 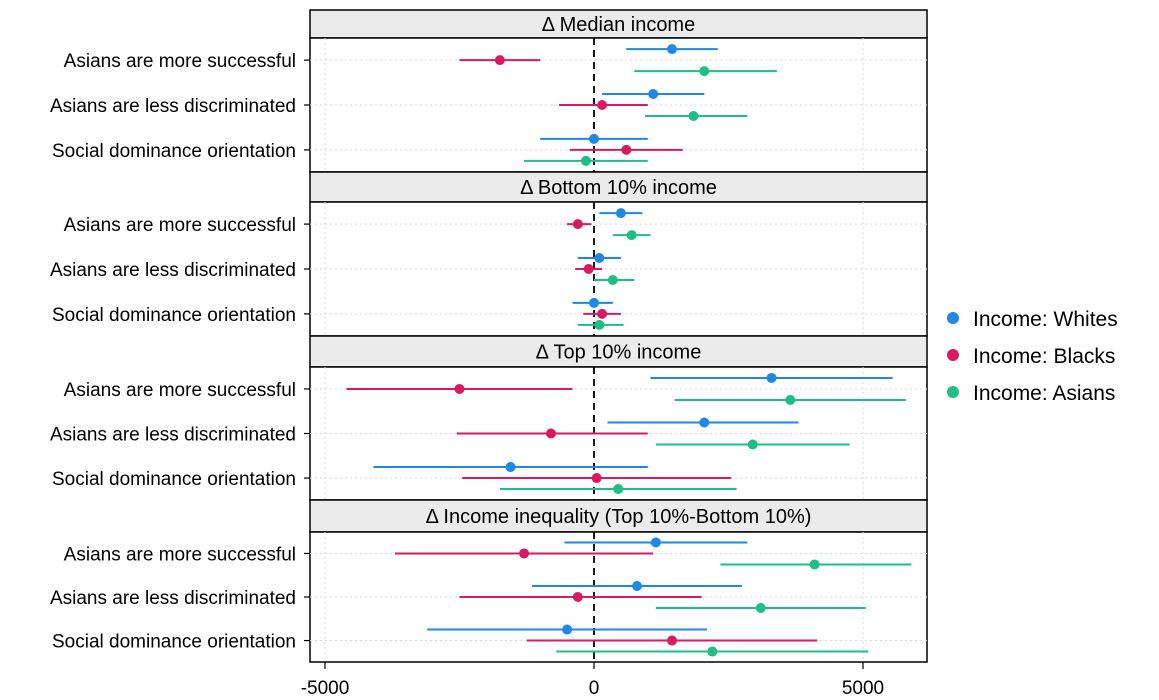 I want to click on x-tick-label: -5000, so click(x=325, y=688).